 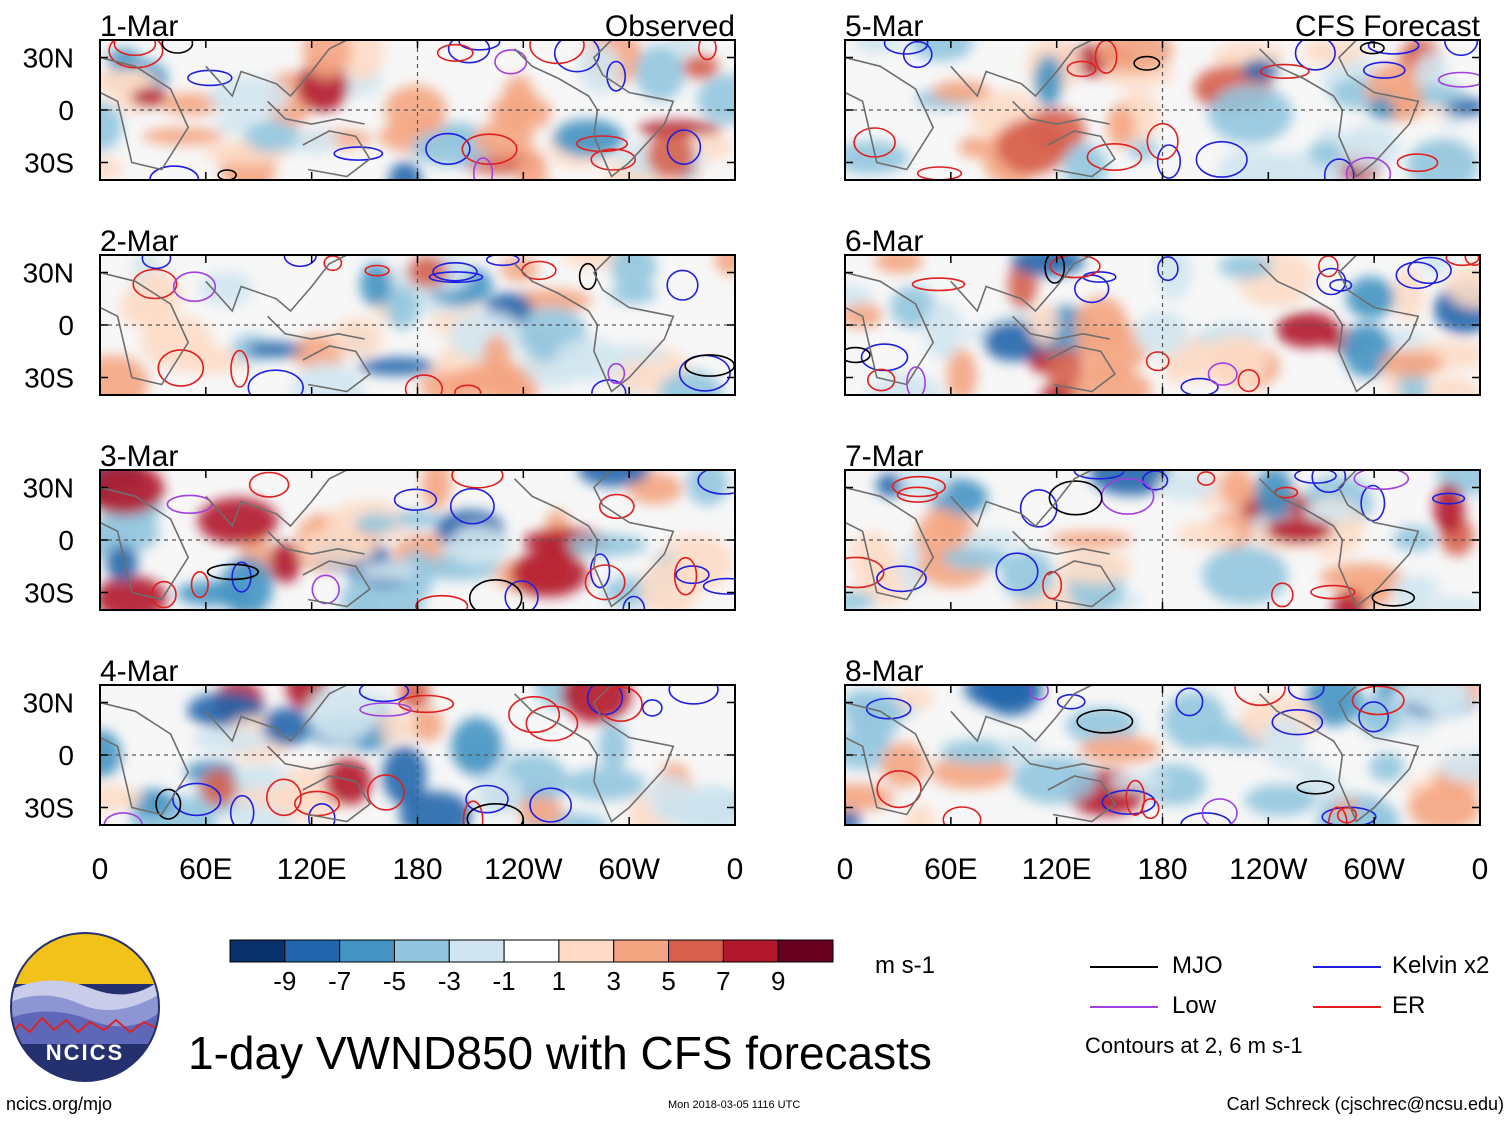 What do you see at coordinates (85, 1052) in the screenshot?
I see `logo-text: NCICS` at bounding box center [85, 1052].